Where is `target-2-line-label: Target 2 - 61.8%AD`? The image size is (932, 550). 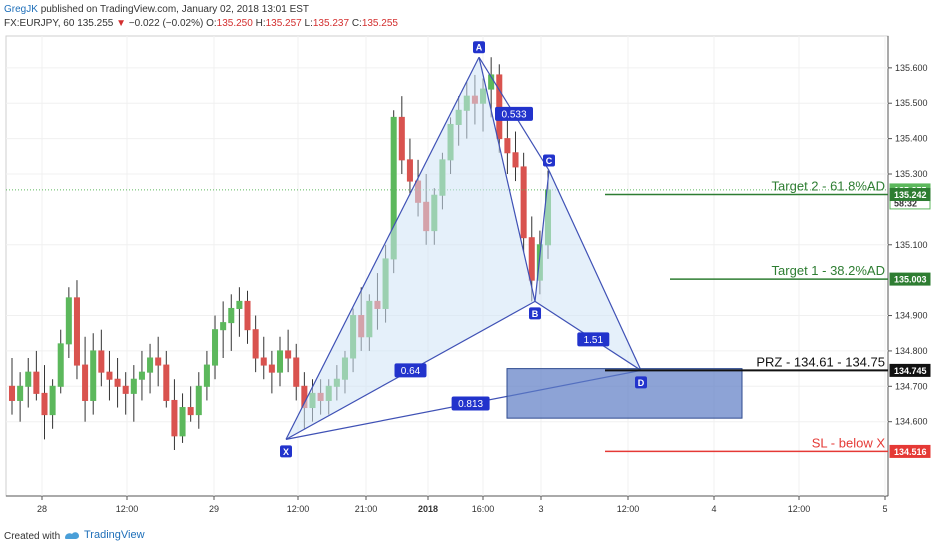 target-2-line-label: Target 2 - 61.8%AD is located at coordinates (828, 186).